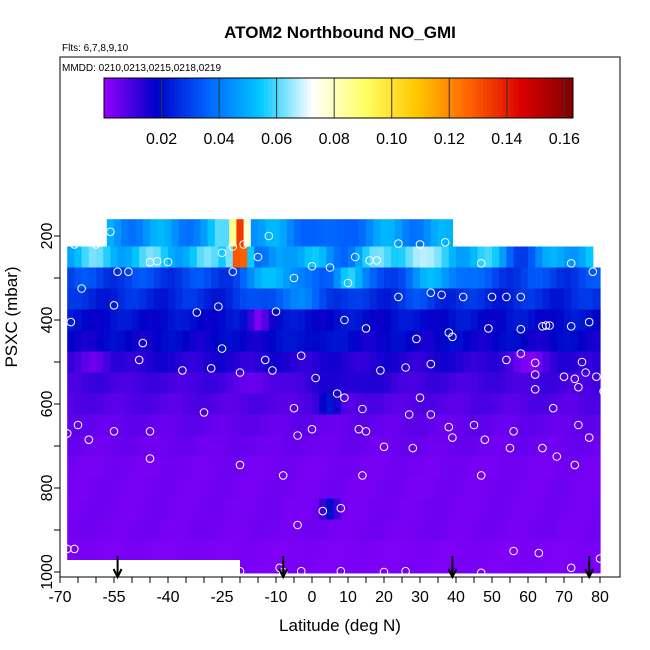 This screenshot has width=650, height=650. Describe the element at coordinates (276, 139) in the screenshot. I see `colorbar-tick-label: 0.06` at that location.